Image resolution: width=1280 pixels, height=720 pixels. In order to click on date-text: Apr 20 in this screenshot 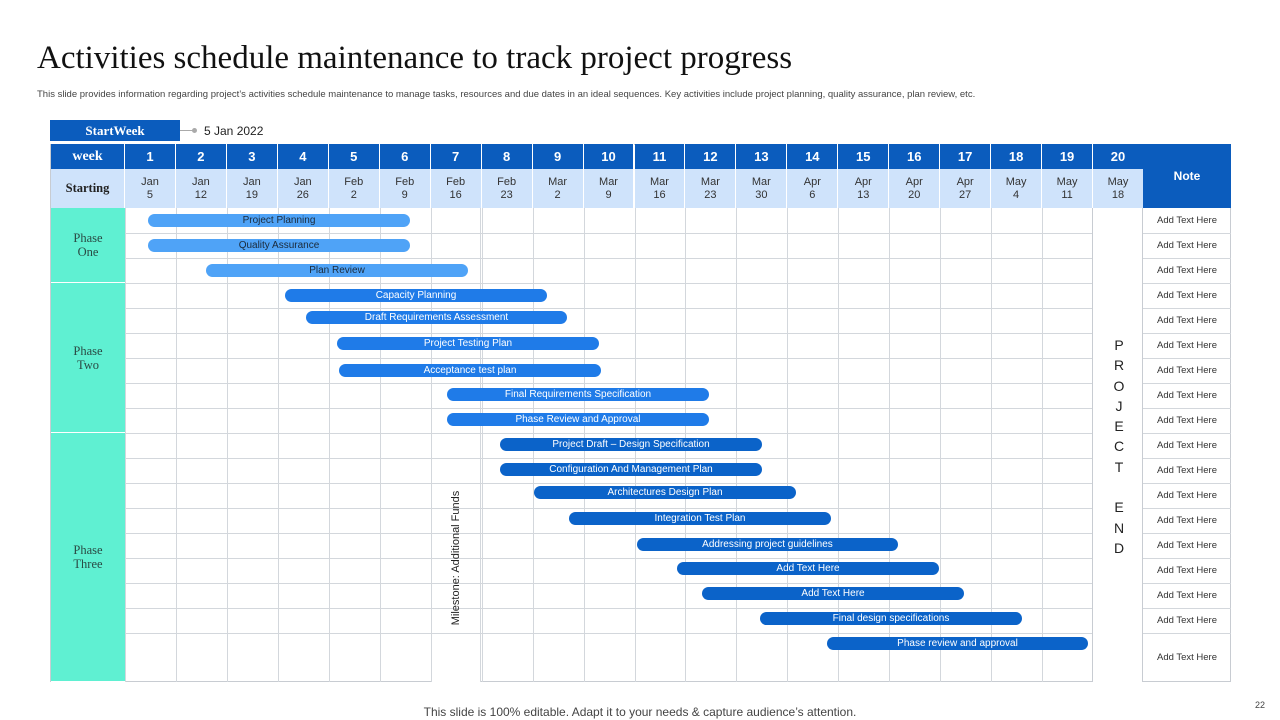, I will do `click(914, 188)`.